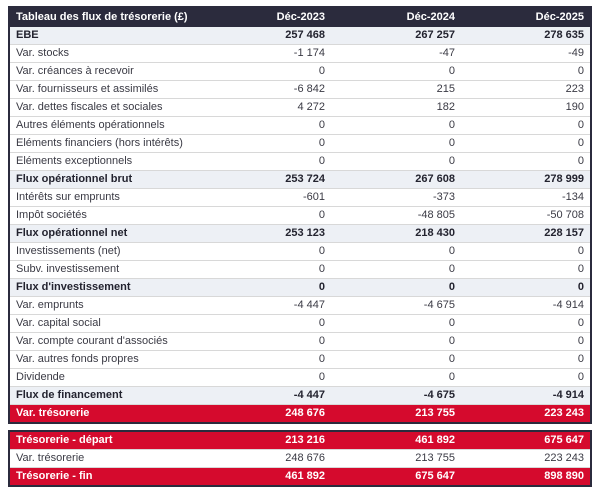 Image resolution: width=600 pixels, height=488 pixels. Describe the element at coordinates (54, 476) in the screenshot. I see `row-label: Trésorerie - fin` at that location.